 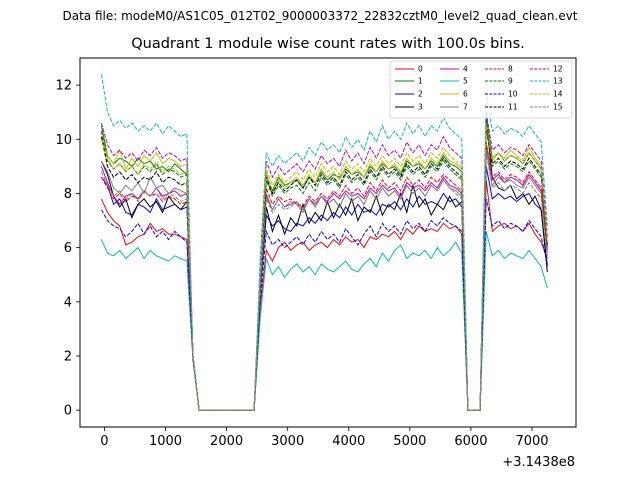 What do you see at coordinates (558, 69) in the screenshot?
I see `legend-label-12: 12` at bounding box center [558, 69].